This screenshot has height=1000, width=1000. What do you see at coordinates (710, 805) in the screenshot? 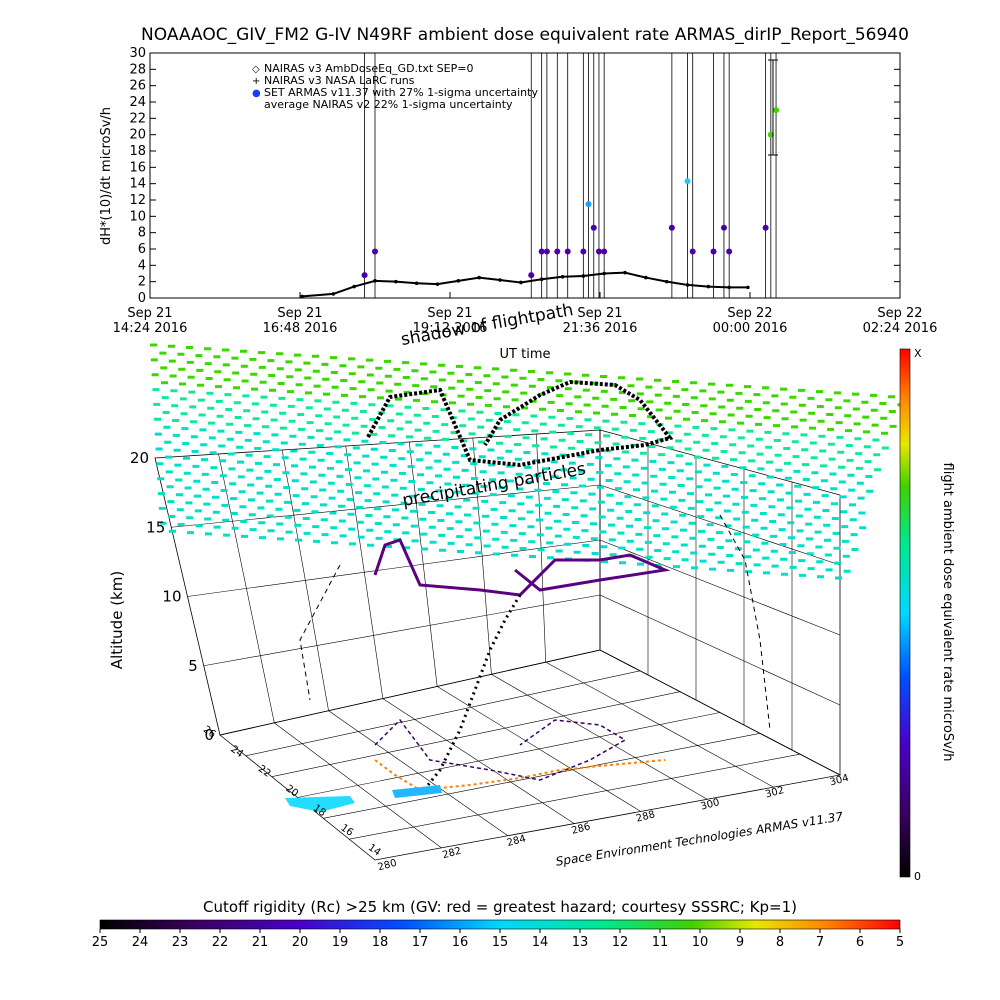
I see `longitude-tick-label: 300` at bounding box center [710, 805].